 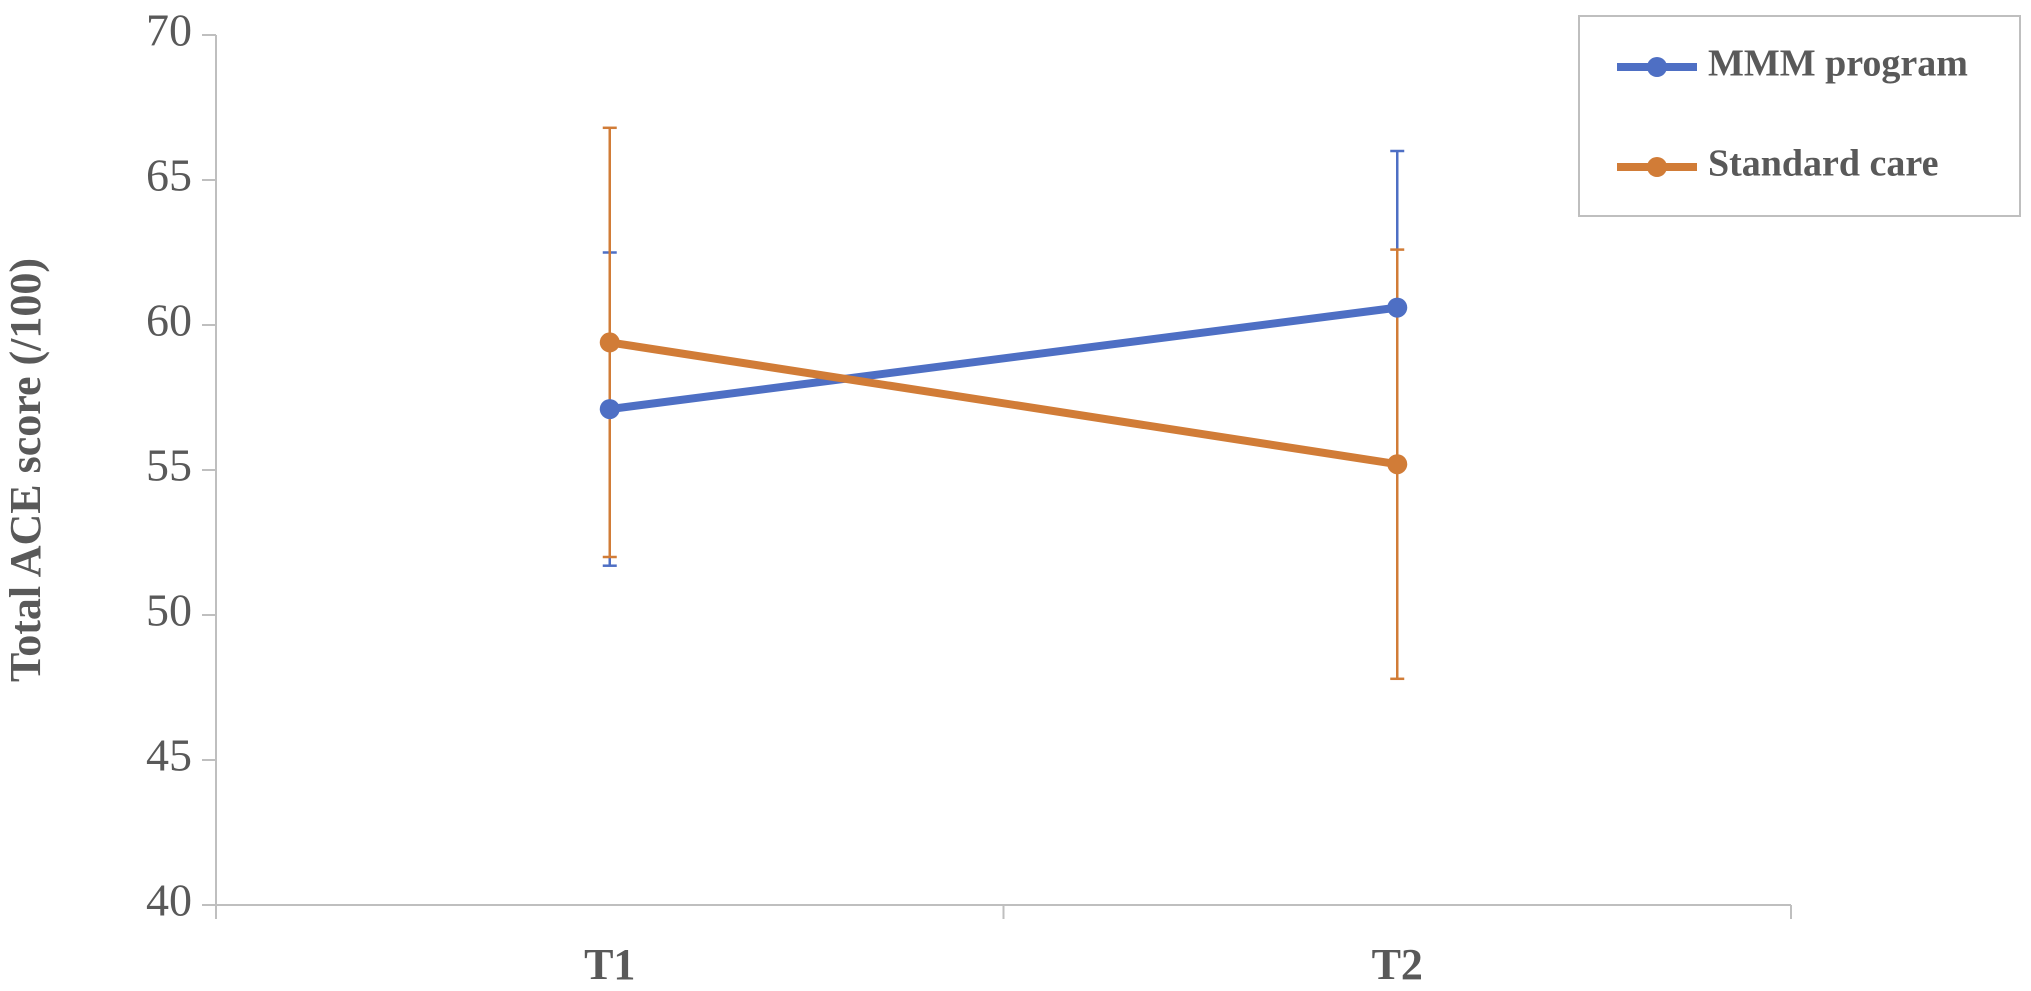 What do you see at coordinates (169, 610) in the screenshot?
I see `y-tick-label: 50` at bounding box center [169, 610].